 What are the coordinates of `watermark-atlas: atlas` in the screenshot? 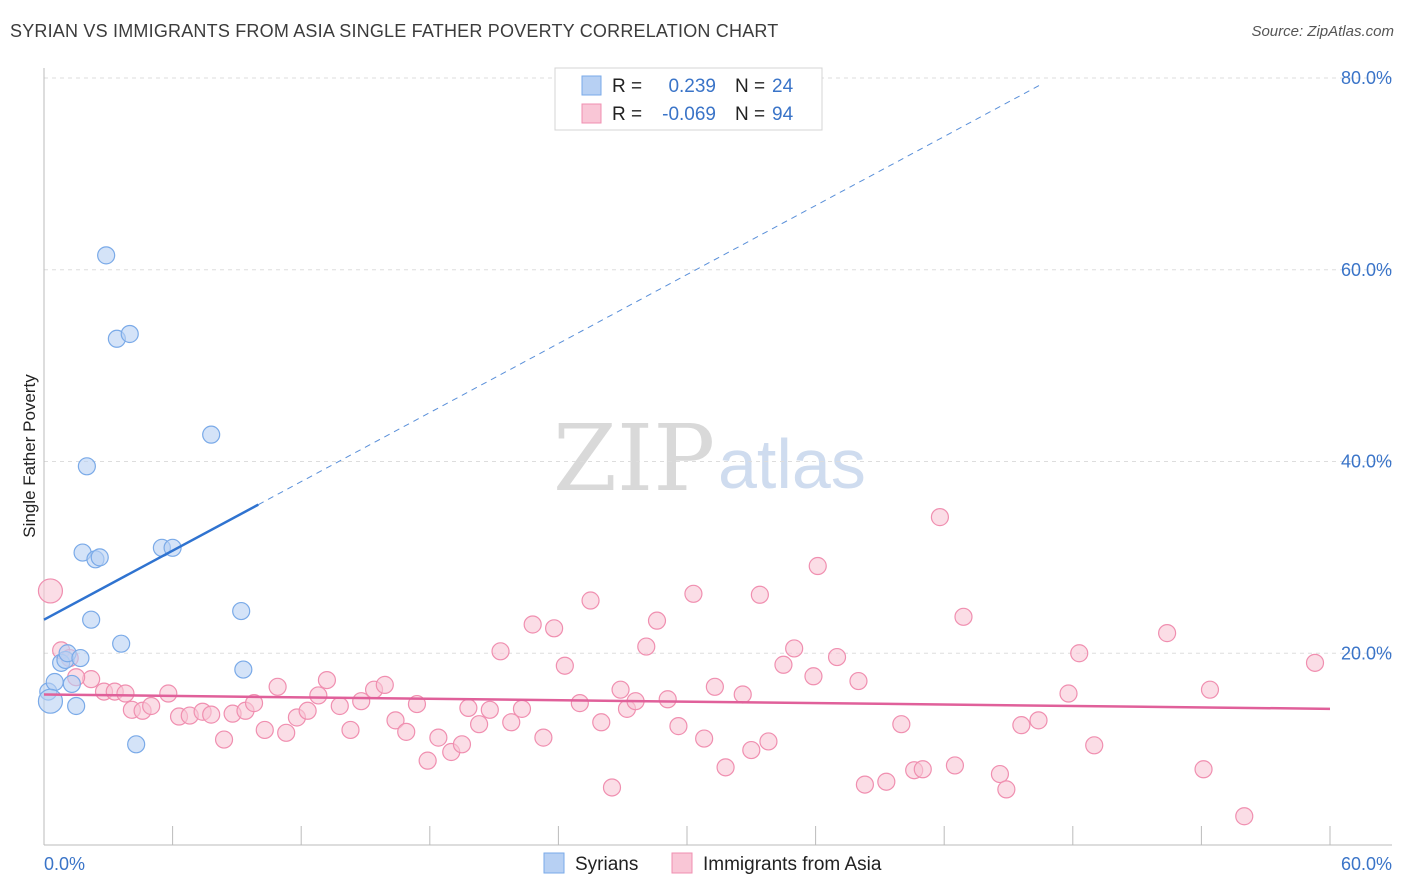 It's located at (792, 464).